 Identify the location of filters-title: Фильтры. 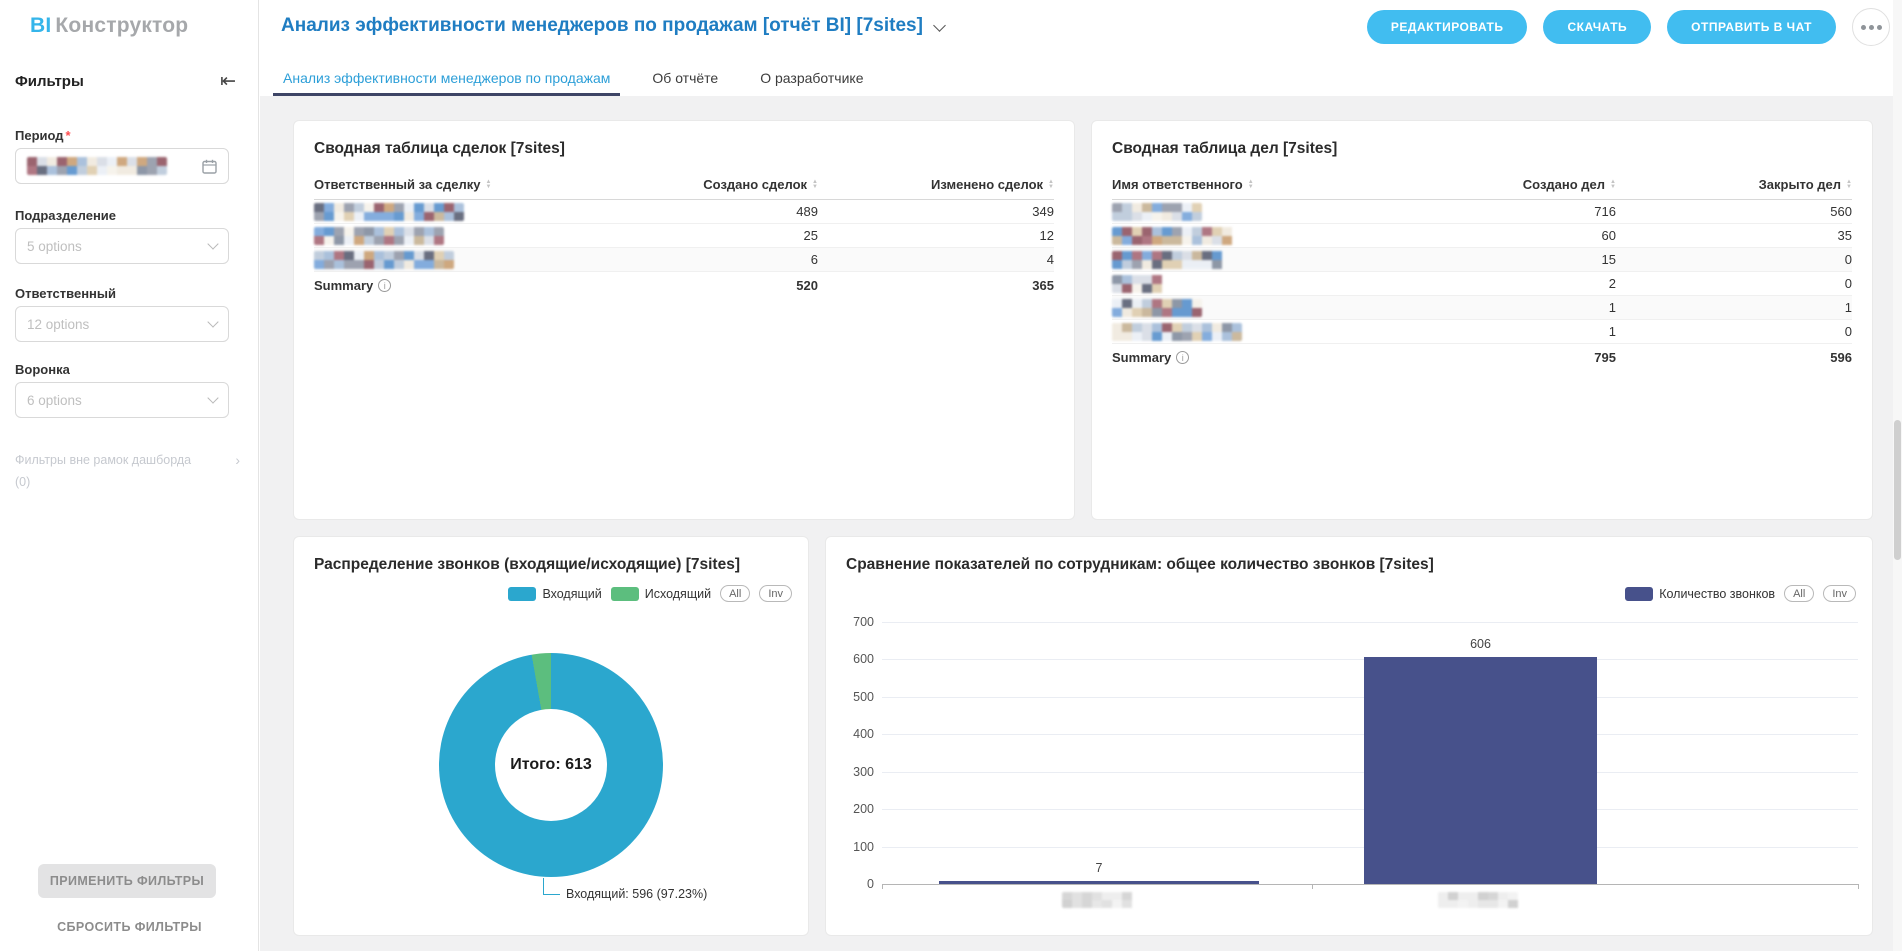
(49, 81).